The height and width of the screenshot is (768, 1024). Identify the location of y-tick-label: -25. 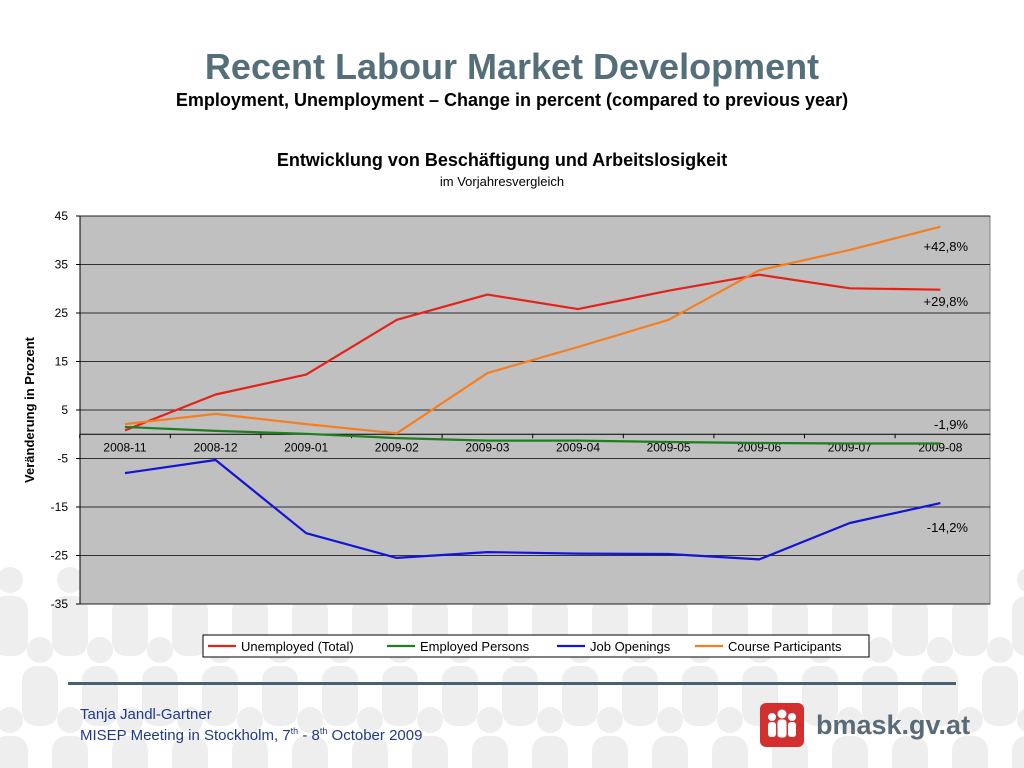
(60, 556).